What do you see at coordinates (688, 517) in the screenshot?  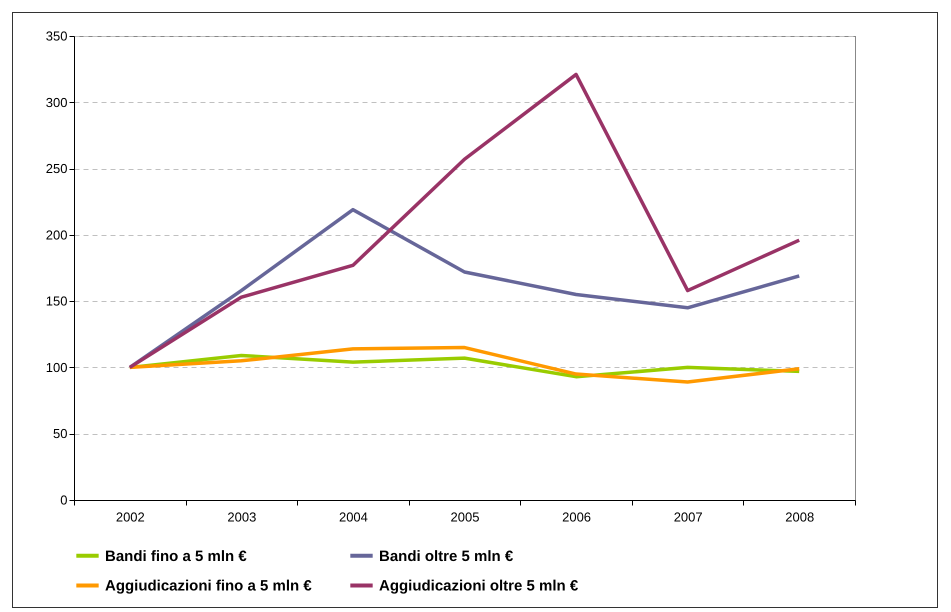 I see `x-tick-label: 2007` at bounding box center [688, 517].